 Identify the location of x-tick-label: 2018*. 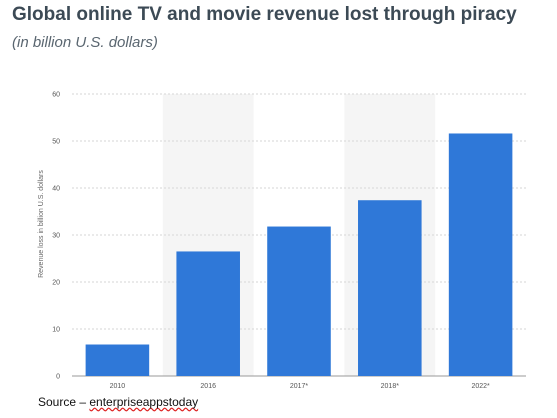
(390, 386).